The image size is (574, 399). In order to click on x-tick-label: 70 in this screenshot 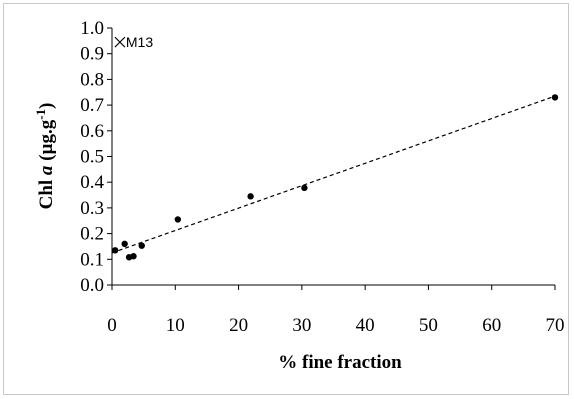, I will do `click(555, 325)`.